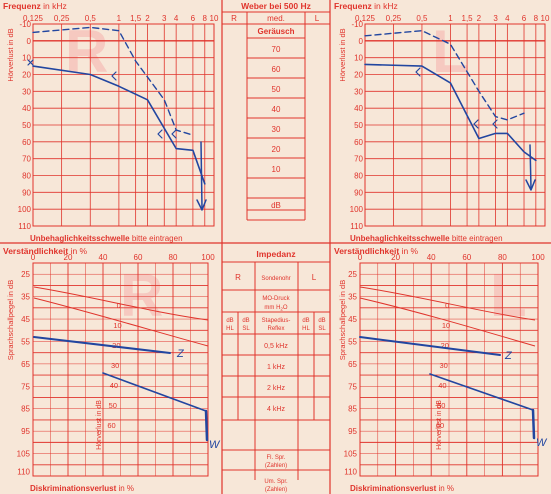 The height and width of the screenshot is (494, 551). I want to click on freq-tick-label: 6, so click(193, 18).